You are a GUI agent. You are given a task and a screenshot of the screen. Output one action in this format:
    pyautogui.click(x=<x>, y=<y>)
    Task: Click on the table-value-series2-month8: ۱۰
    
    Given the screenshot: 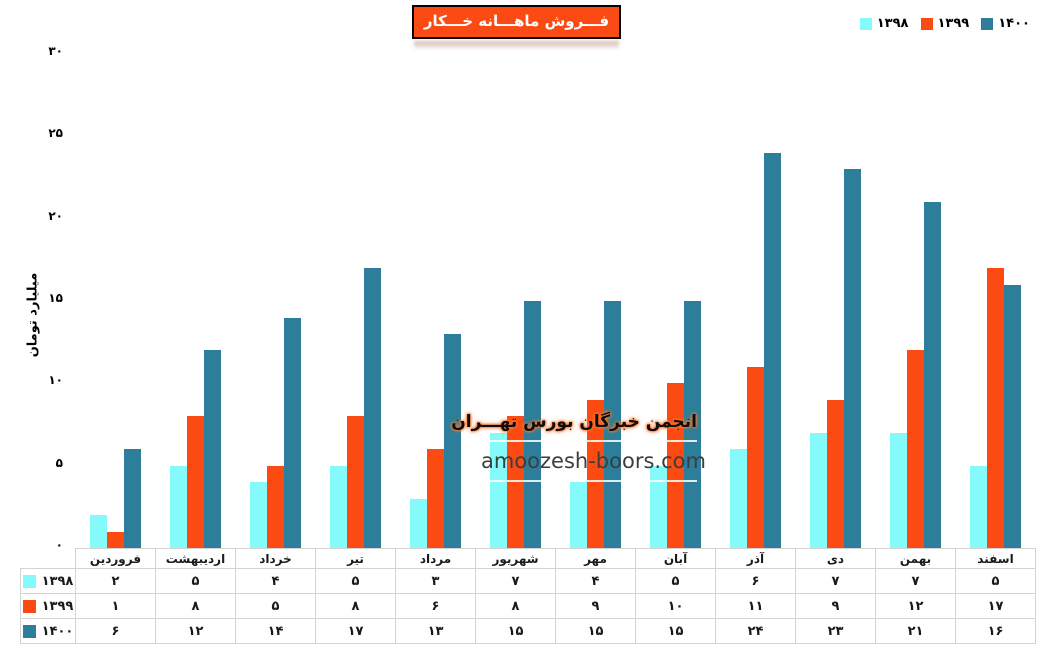 What is the action you would take?
    pyautogui.click(x=675, y=606)
    